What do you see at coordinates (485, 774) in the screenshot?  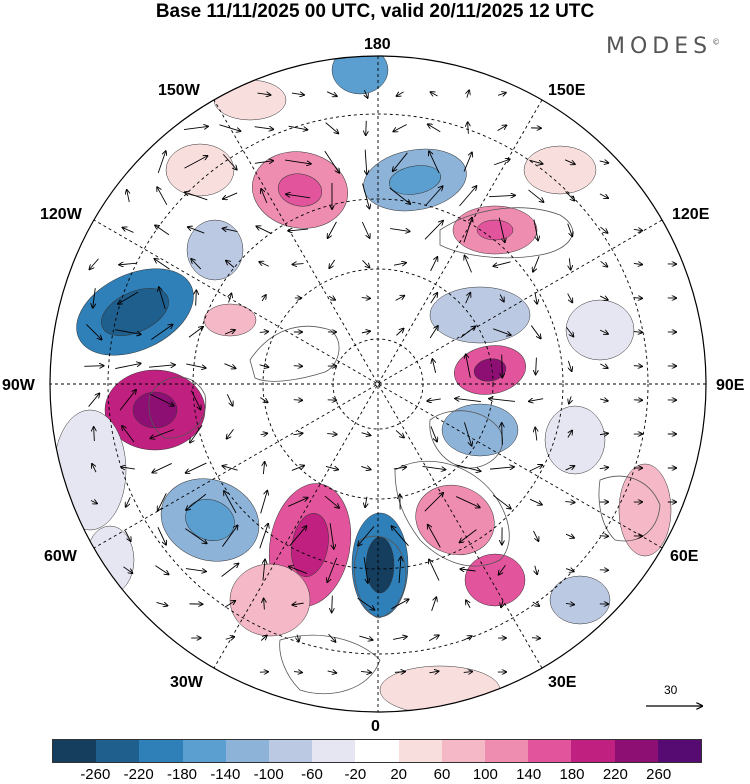 I see `colorbar-tick-label: 100` at bounding box center [485, 774].